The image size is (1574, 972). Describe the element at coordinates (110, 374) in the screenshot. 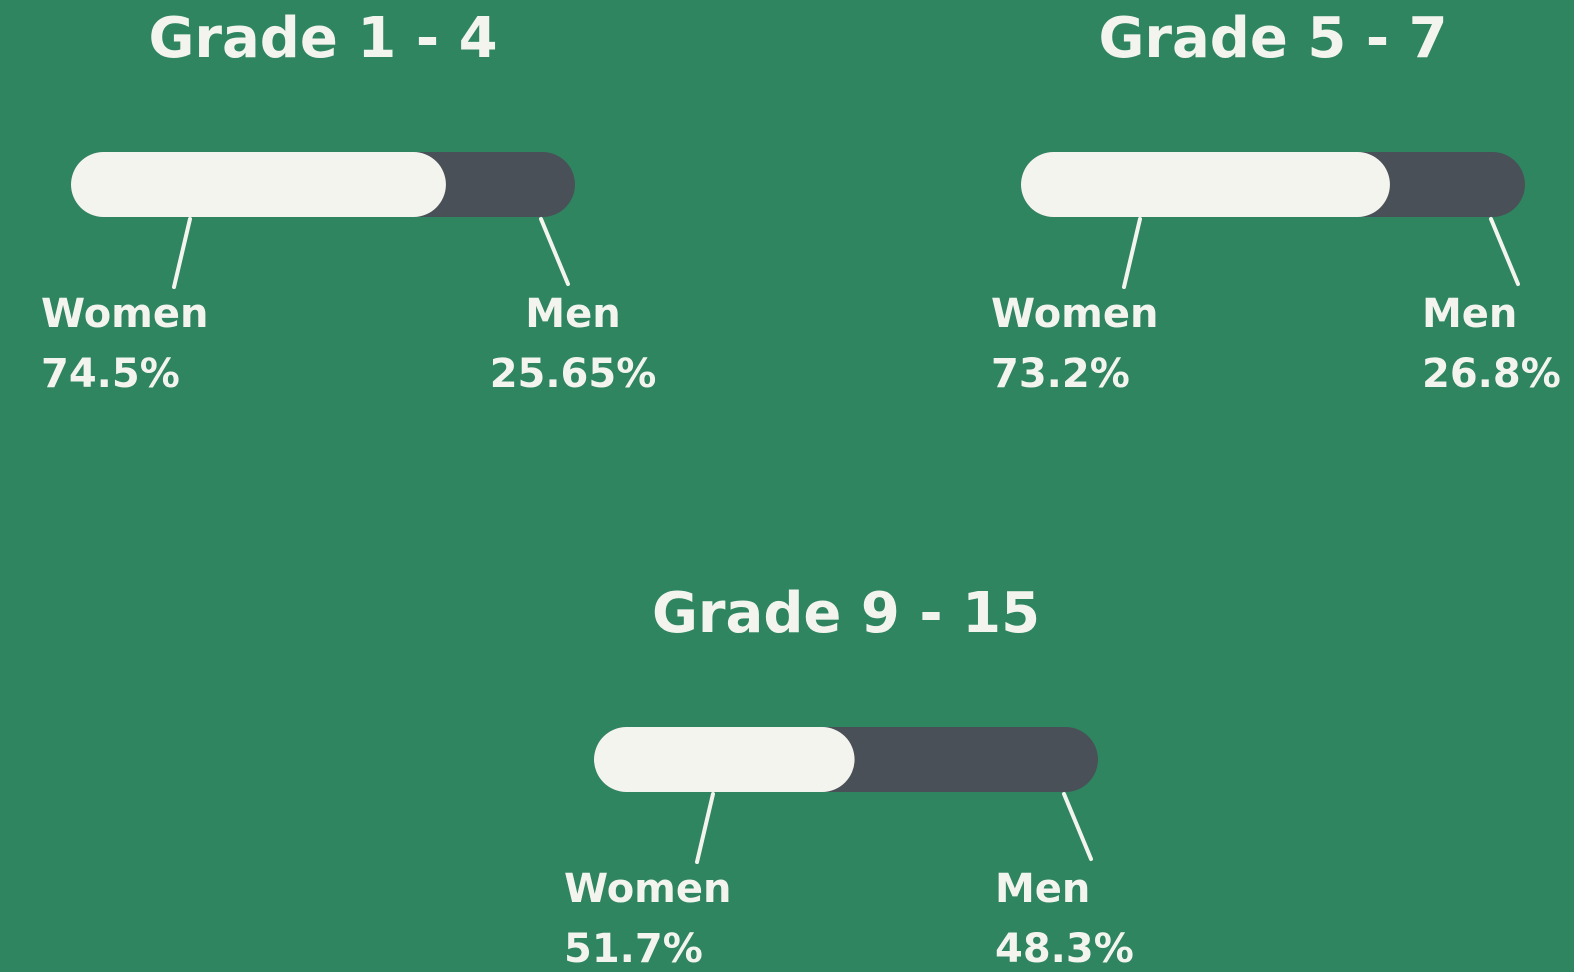

I see `value-label: 74.5%` at that location.